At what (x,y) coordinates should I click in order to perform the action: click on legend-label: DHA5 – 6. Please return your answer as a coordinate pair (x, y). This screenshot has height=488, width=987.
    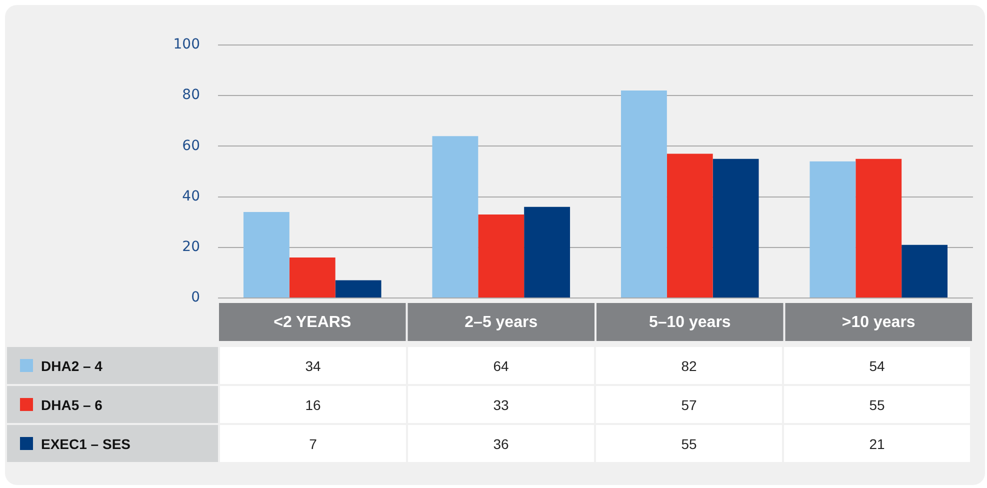
    Looking at the image, I should click on (112, 404).